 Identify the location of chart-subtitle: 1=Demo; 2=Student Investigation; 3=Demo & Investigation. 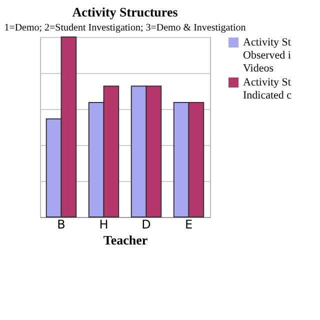
(125, 28).